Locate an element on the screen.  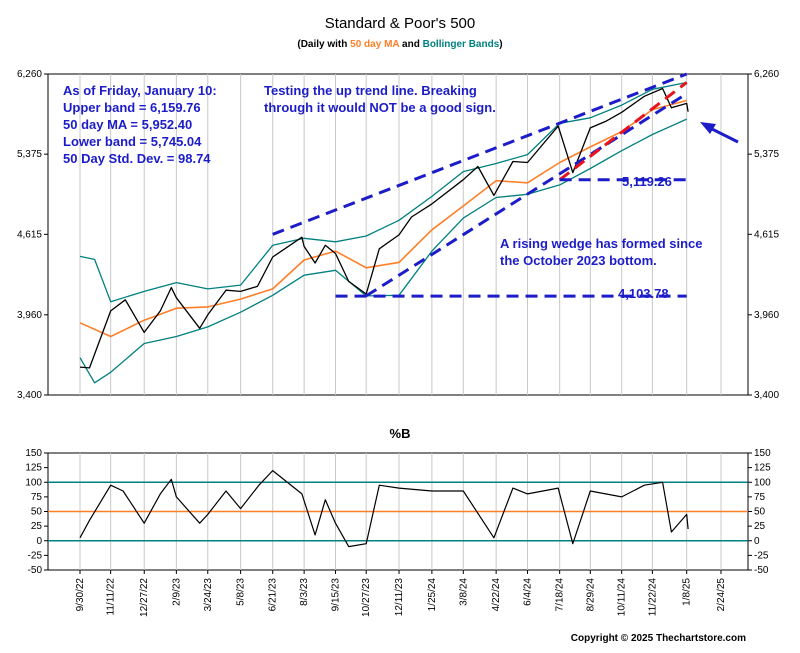
x-tick-label: 9/30/22 is located at coordinates (80, 595).